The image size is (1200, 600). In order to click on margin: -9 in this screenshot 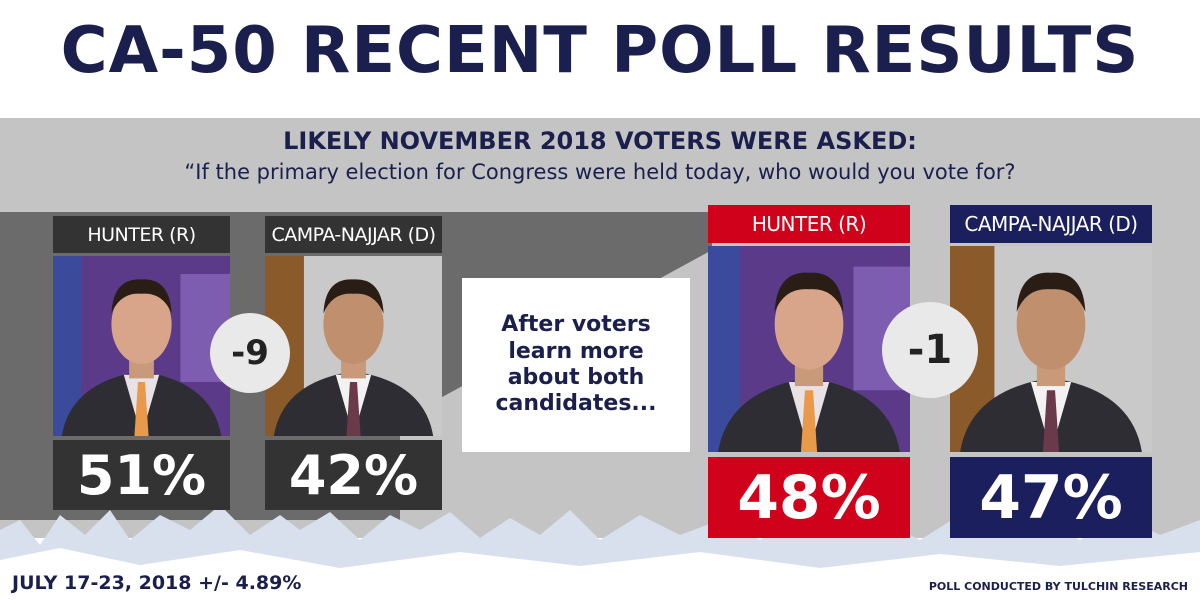, I will do `click(250, 353)`.